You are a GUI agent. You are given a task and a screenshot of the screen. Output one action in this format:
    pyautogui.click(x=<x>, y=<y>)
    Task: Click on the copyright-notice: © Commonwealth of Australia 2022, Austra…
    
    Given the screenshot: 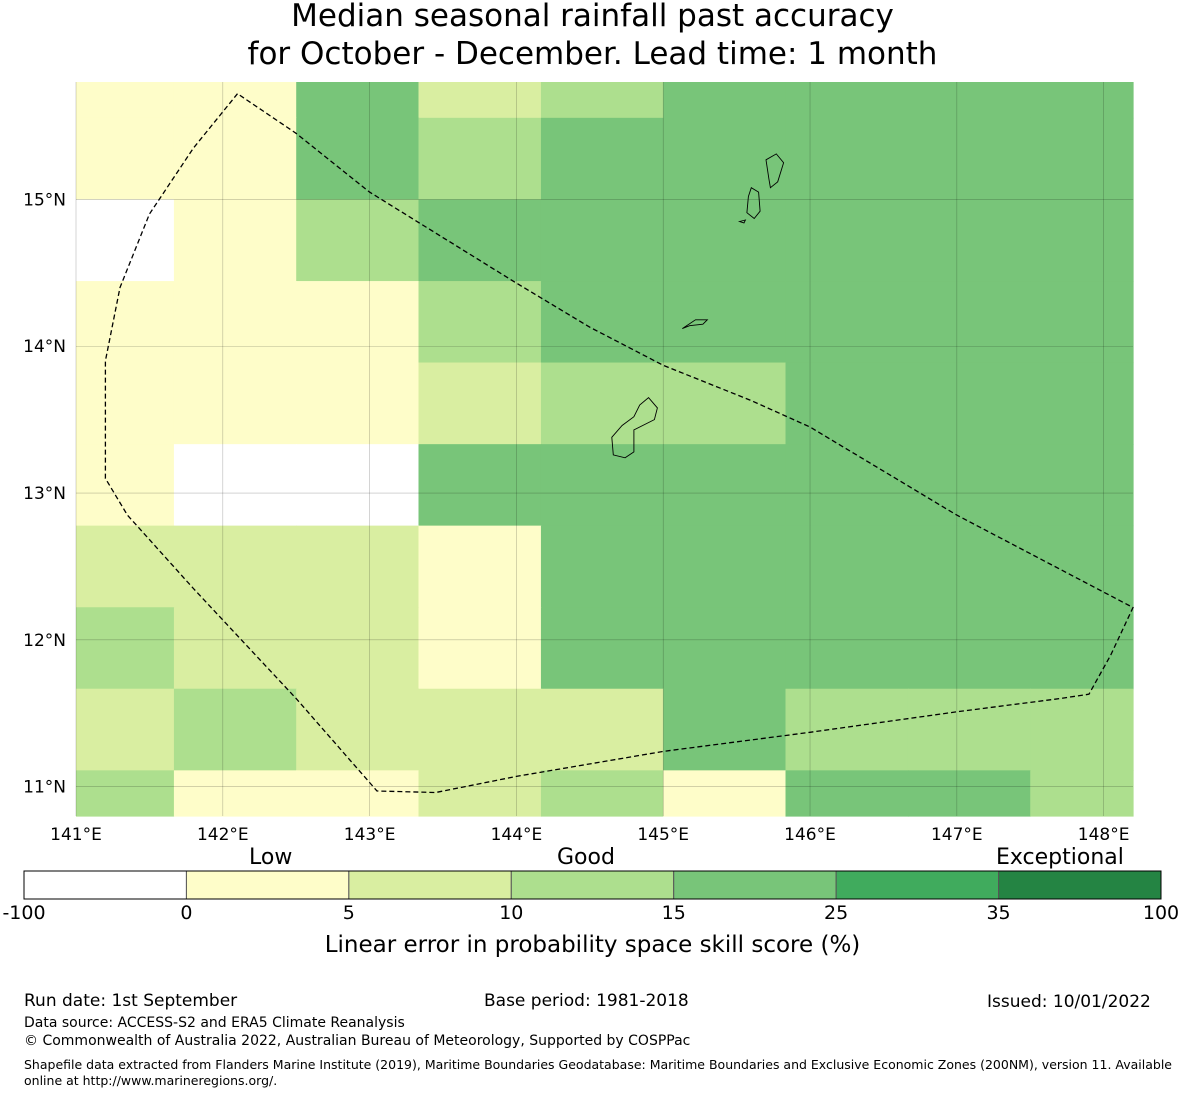 What is the action you would take?
    pyautogui.click(x=357, y=1041)
    